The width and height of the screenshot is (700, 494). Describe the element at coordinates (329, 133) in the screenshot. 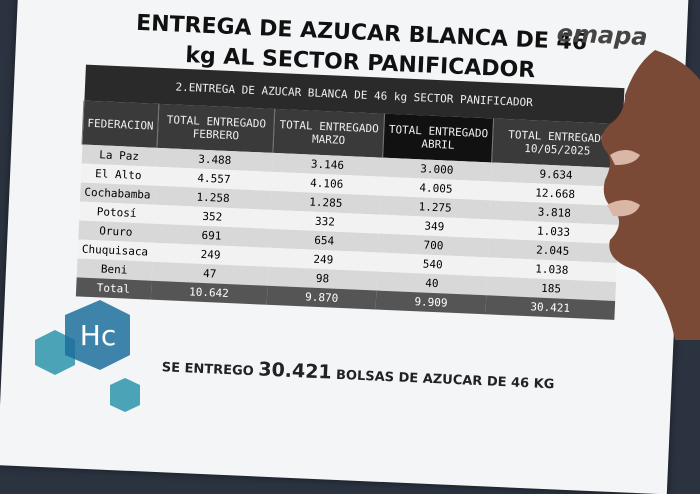

I see `column-header: TOTAL ENTREGADO MARZO` at that location.